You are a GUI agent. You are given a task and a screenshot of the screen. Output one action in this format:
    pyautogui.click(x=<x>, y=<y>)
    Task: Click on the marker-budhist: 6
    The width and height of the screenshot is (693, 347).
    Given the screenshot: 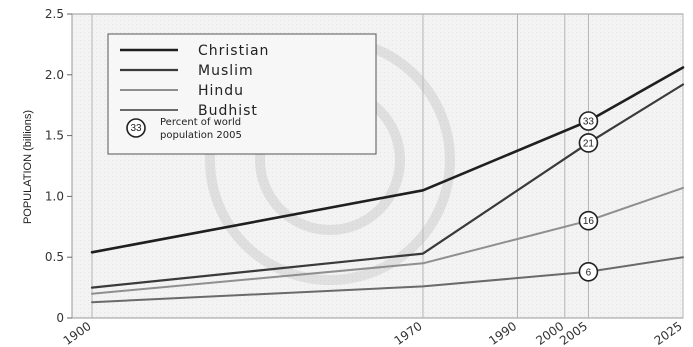 What is the action you would take?
    pyautogui.click(x=588, y=271)
    